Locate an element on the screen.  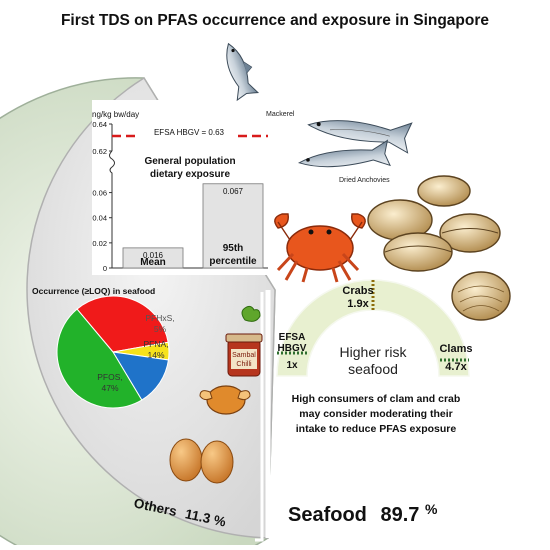
bar-mean is located at coordinates (153, 258).